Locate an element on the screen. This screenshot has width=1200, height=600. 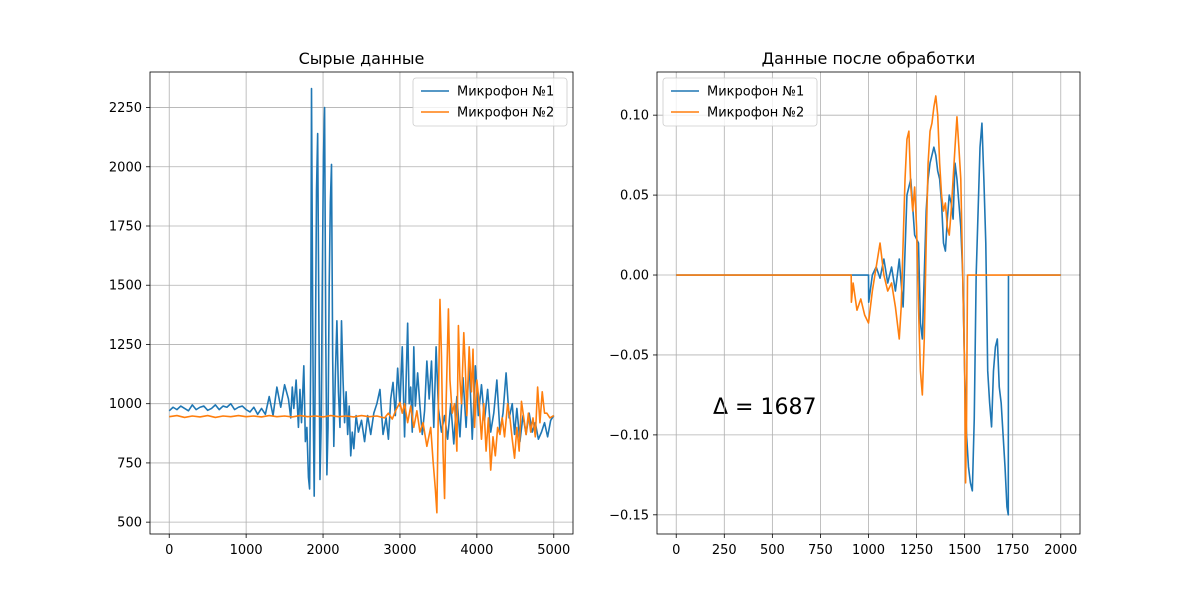
x-tick-label: 5000 is located at coordinates (553, 550).